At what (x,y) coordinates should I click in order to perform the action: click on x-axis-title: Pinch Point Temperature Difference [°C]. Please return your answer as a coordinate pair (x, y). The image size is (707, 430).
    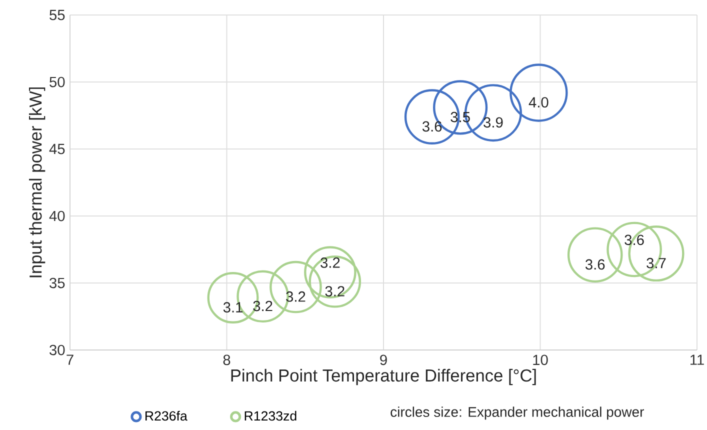
    Looking at the image, I should click on (383, 377).